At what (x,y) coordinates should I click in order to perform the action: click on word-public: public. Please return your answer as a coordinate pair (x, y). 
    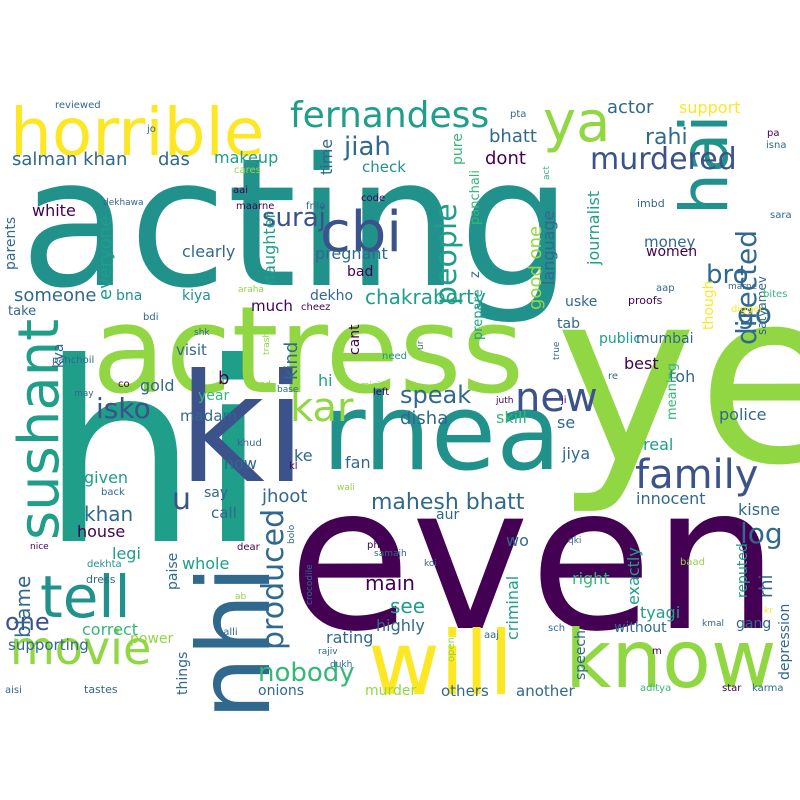
    Looking at the image, I should click on (620, 339).